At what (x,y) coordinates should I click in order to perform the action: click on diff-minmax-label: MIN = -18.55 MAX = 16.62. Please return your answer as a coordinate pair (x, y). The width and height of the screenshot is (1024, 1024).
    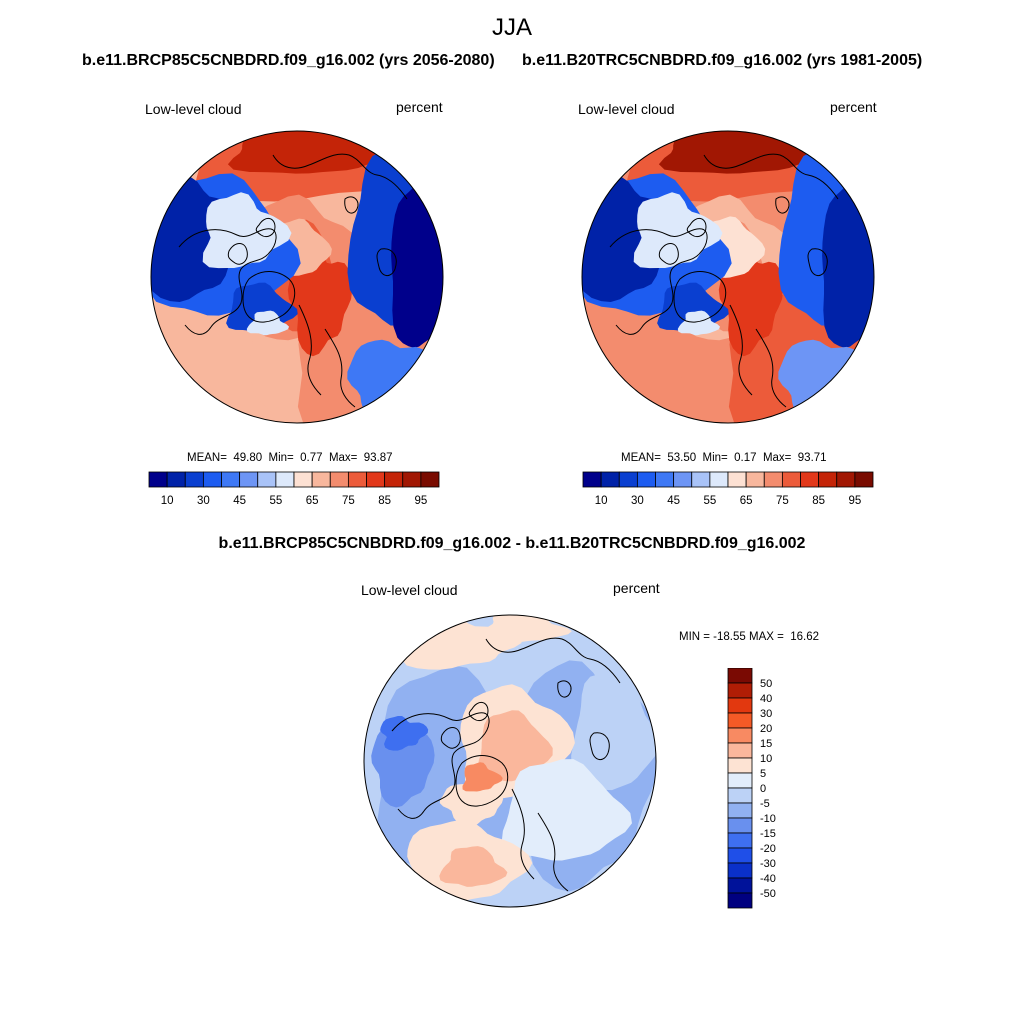
    Looking at the image, I should click on (749, 637).